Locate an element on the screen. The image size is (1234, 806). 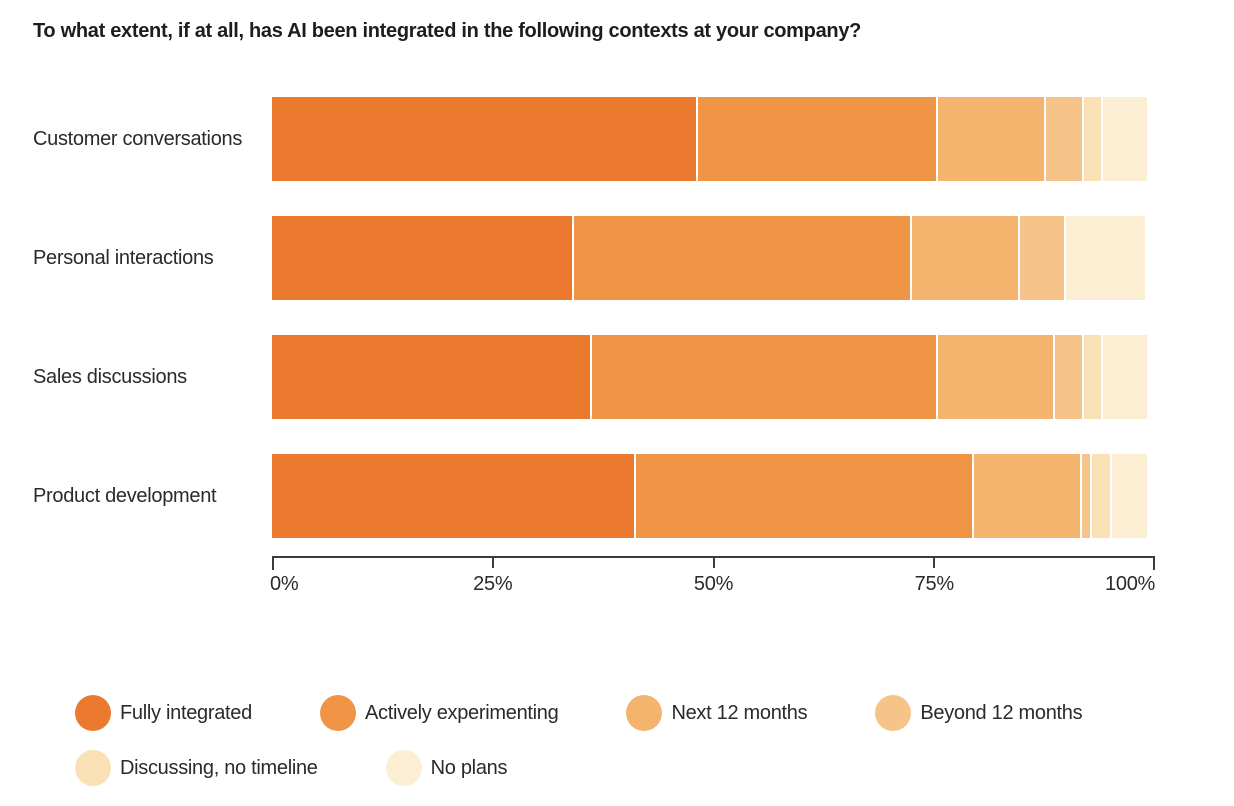
legend-label: Beyond 12 months is located at coordinates (1001, 712).